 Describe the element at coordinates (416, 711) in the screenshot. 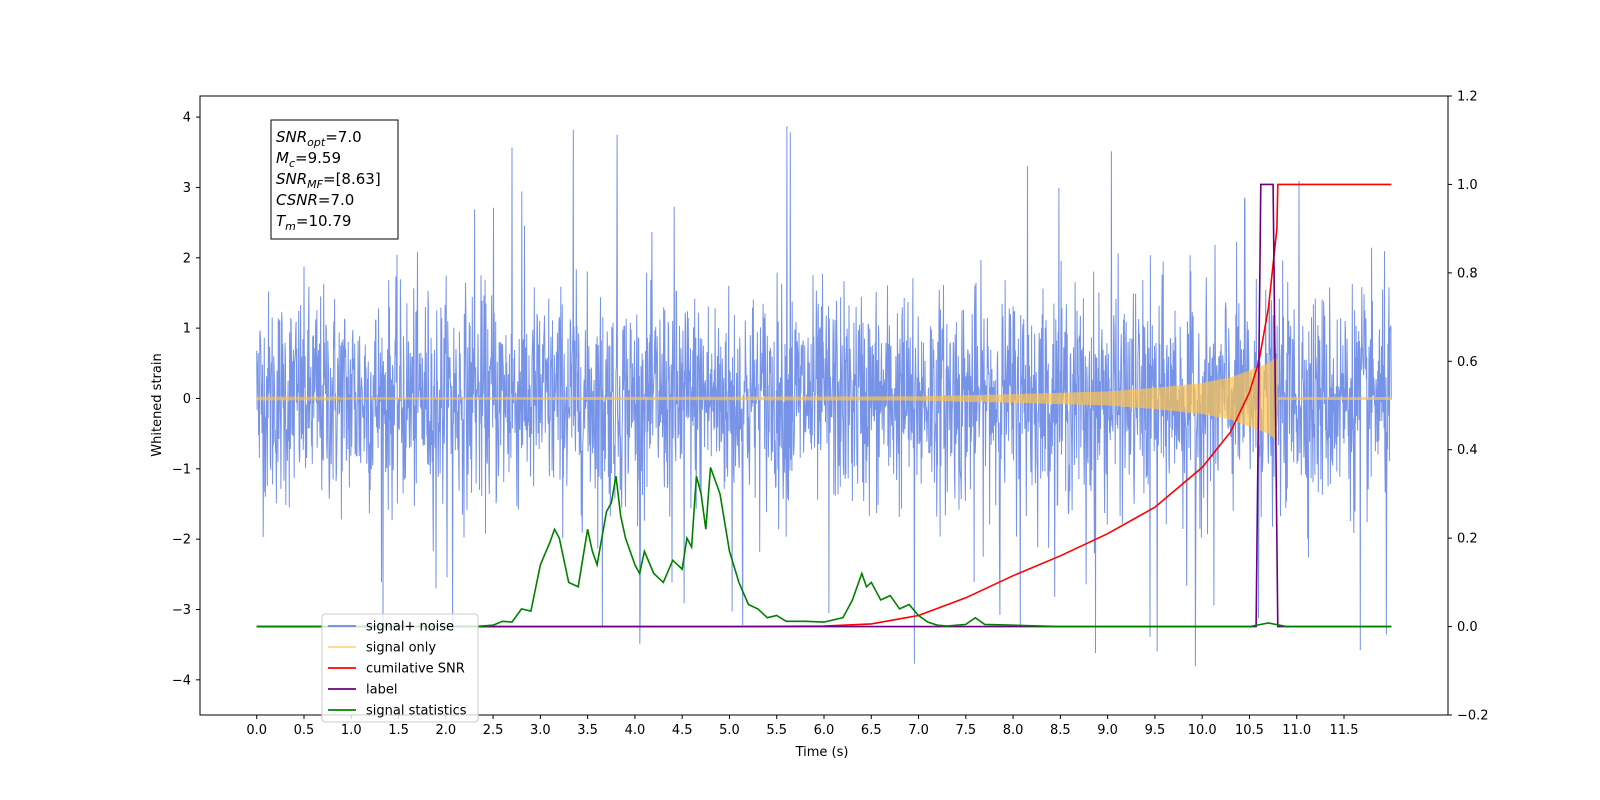

I see `legend-label: signal statistics` at that location.